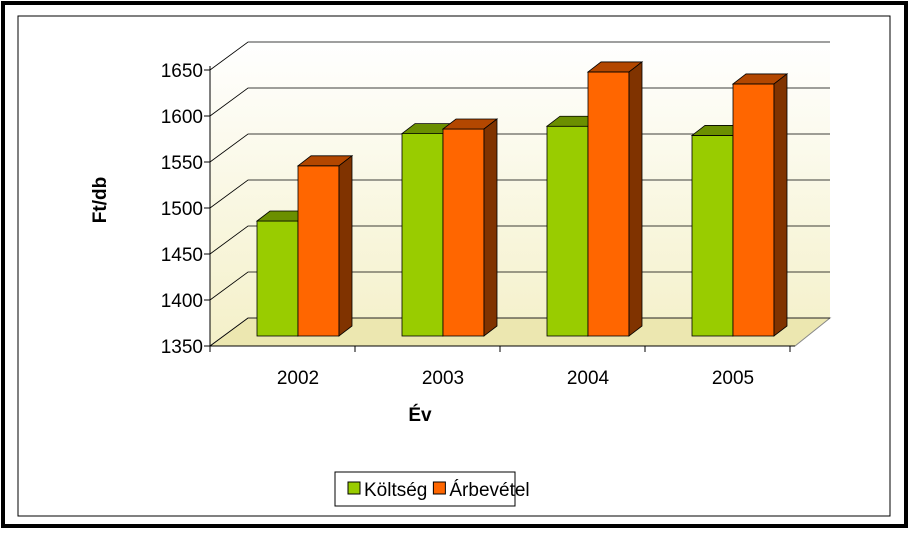 The width and height of the screenshot is (909, 534). I want to click on x-tick-label: 2004, so click(588, 378).